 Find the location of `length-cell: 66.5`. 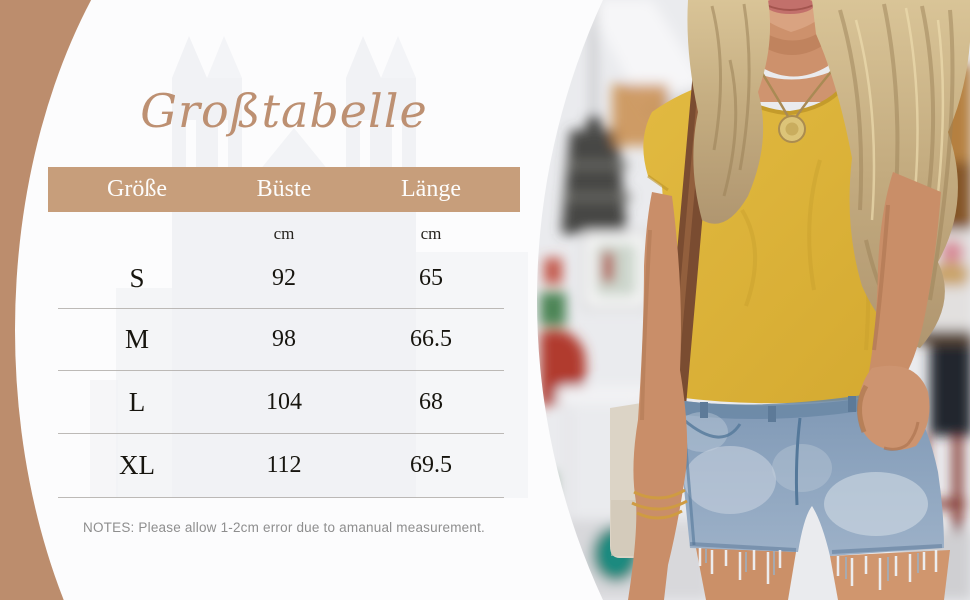

length-cell: 66.5 is located at coordinates (431, 339).